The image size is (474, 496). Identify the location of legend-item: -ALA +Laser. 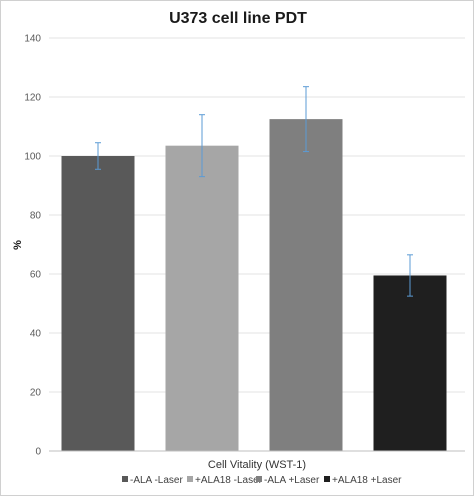
(288, 480).